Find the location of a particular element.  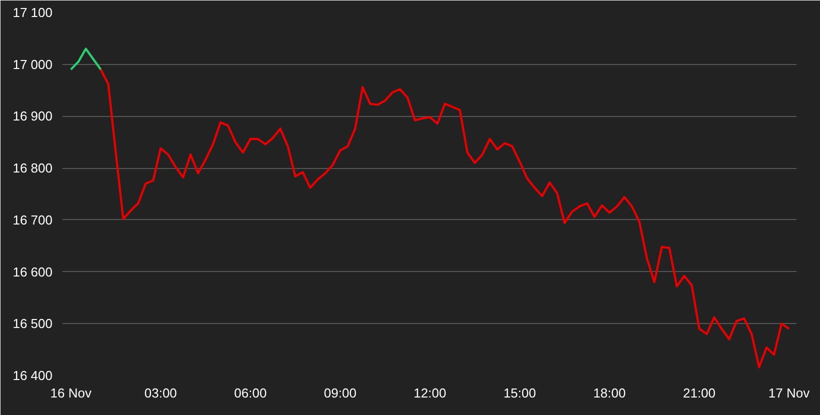

y-tick-label: 16 400 is located at coordinates (32, 375).